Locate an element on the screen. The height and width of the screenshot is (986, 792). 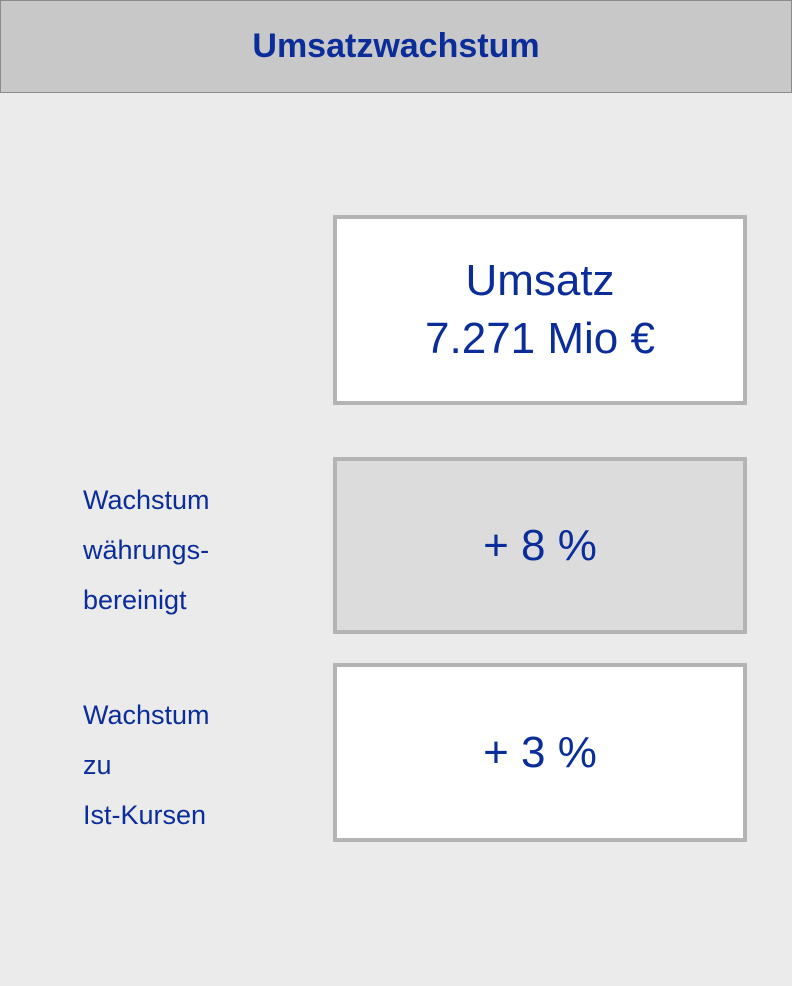
revenue-line: 7.271 Mio € is located at coordinates (540, 338).